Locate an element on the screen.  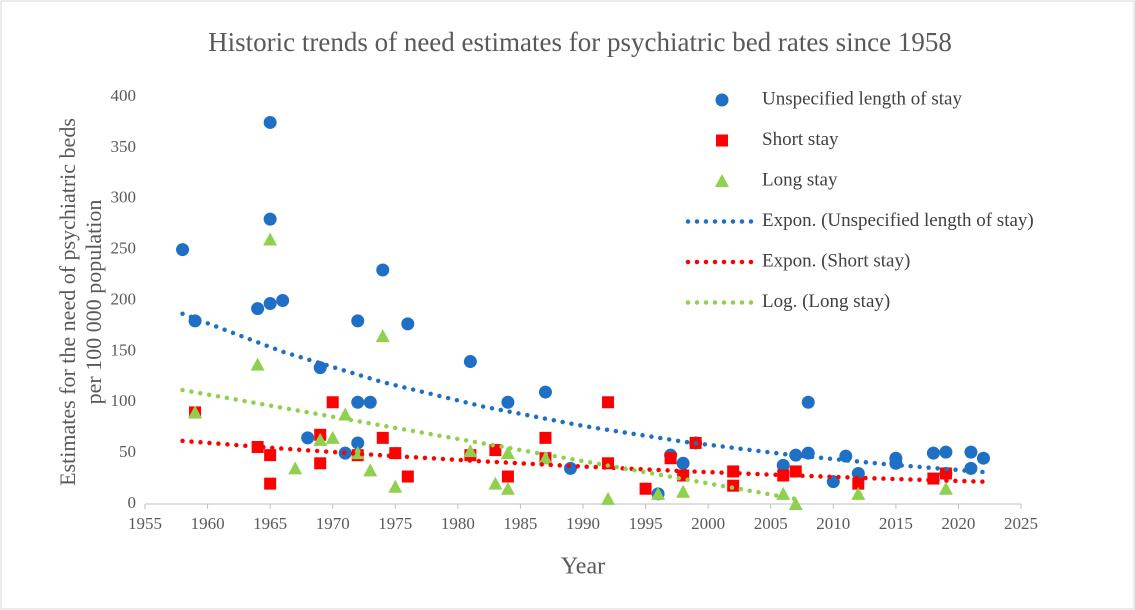
y-tick-label: 200 is located at coordinates (124, 298).